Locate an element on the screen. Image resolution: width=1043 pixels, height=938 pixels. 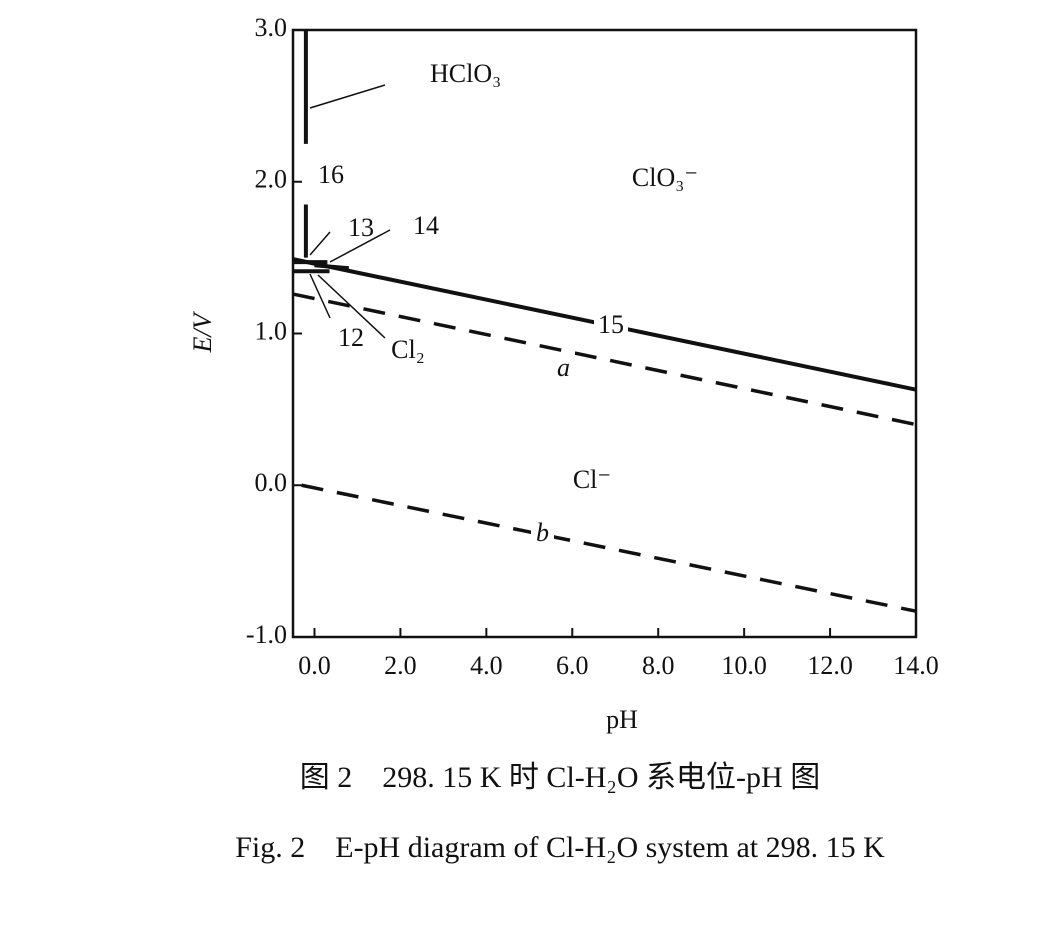
x-tick-label: 10.0 is located at coordinates (744, 665).